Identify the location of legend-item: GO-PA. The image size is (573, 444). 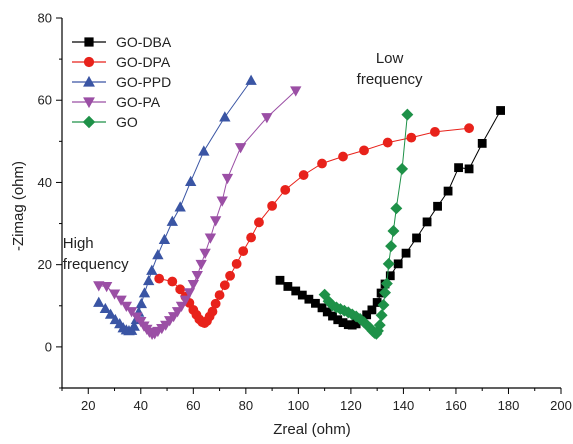
(116, 102).